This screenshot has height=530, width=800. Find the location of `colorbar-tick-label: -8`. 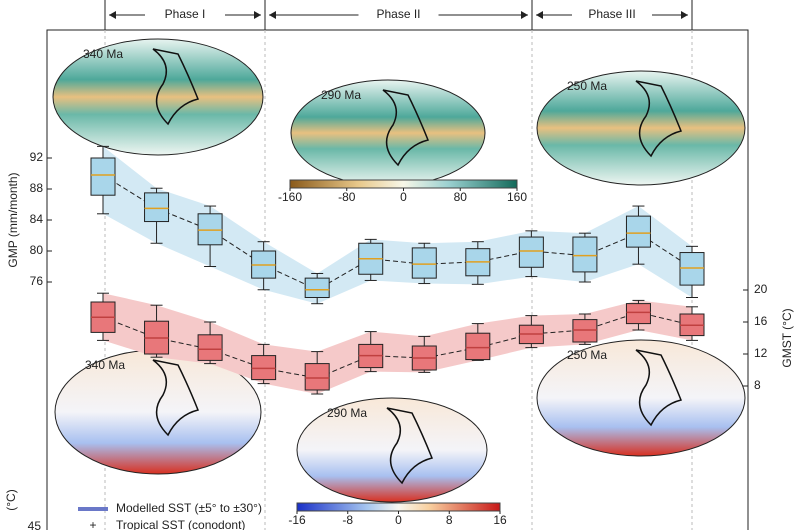

colorbar-tick-label: -8 is located at coordinates (347, 520).